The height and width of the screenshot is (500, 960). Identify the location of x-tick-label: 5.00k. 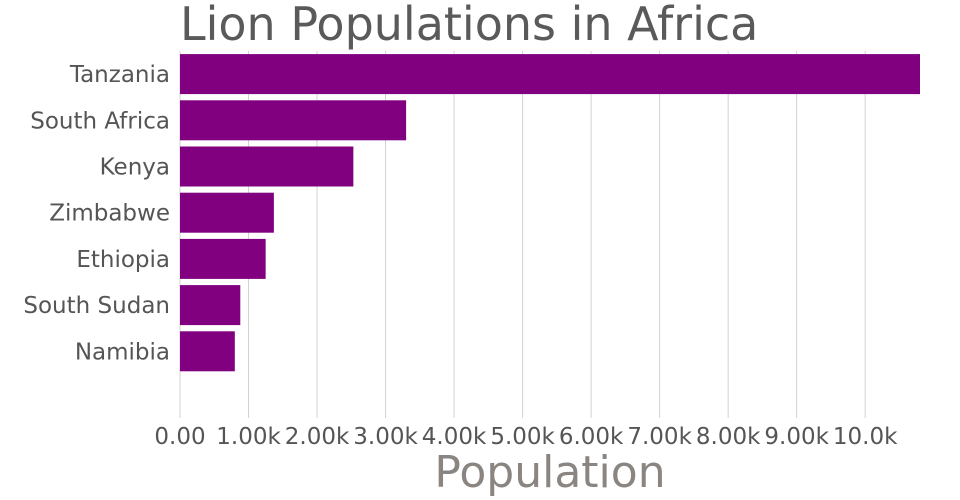
(522, 437).